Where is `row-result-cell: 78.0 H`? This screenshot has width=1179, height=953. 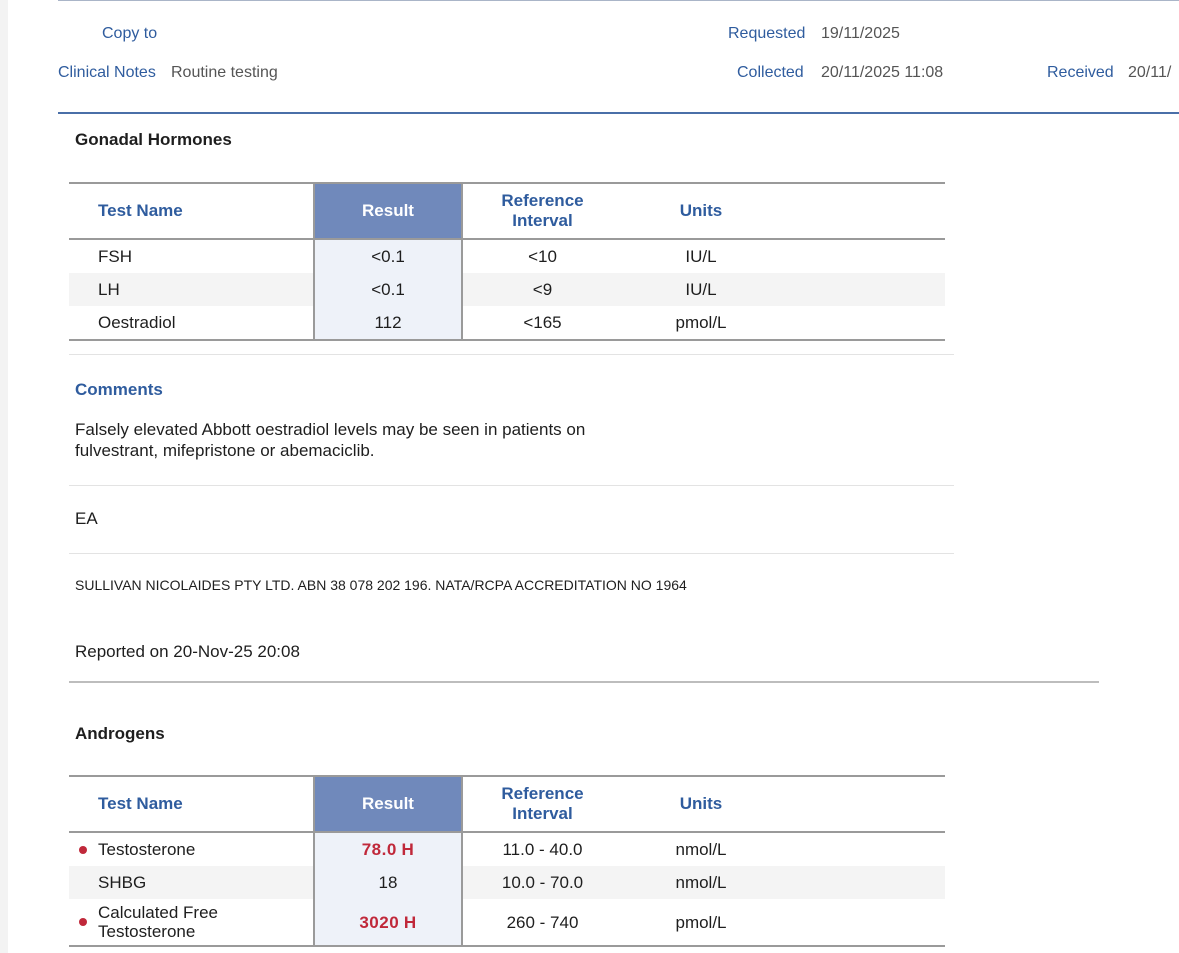
row-result-cell: 78.0 H is located at coordinates (388, 849).